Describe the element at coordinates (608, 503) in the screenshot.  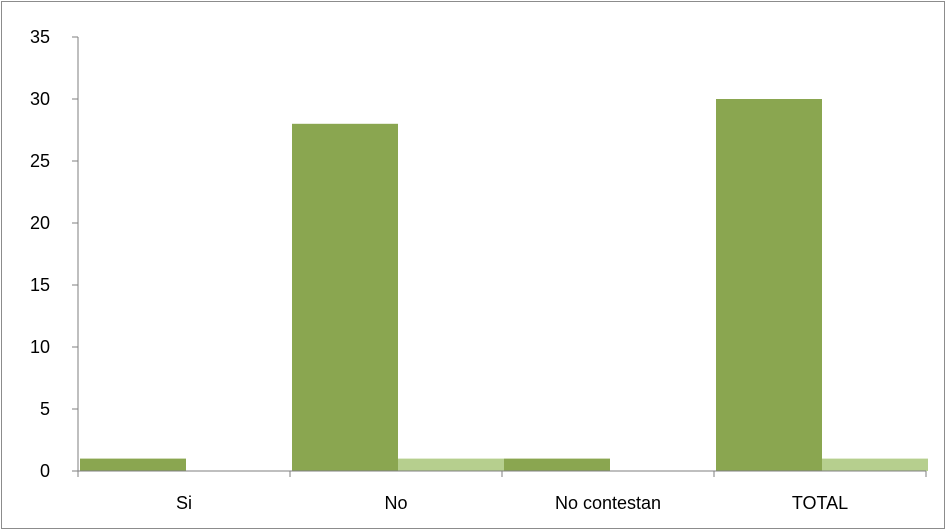
I see `x-tick-label: No contestan` at that location.